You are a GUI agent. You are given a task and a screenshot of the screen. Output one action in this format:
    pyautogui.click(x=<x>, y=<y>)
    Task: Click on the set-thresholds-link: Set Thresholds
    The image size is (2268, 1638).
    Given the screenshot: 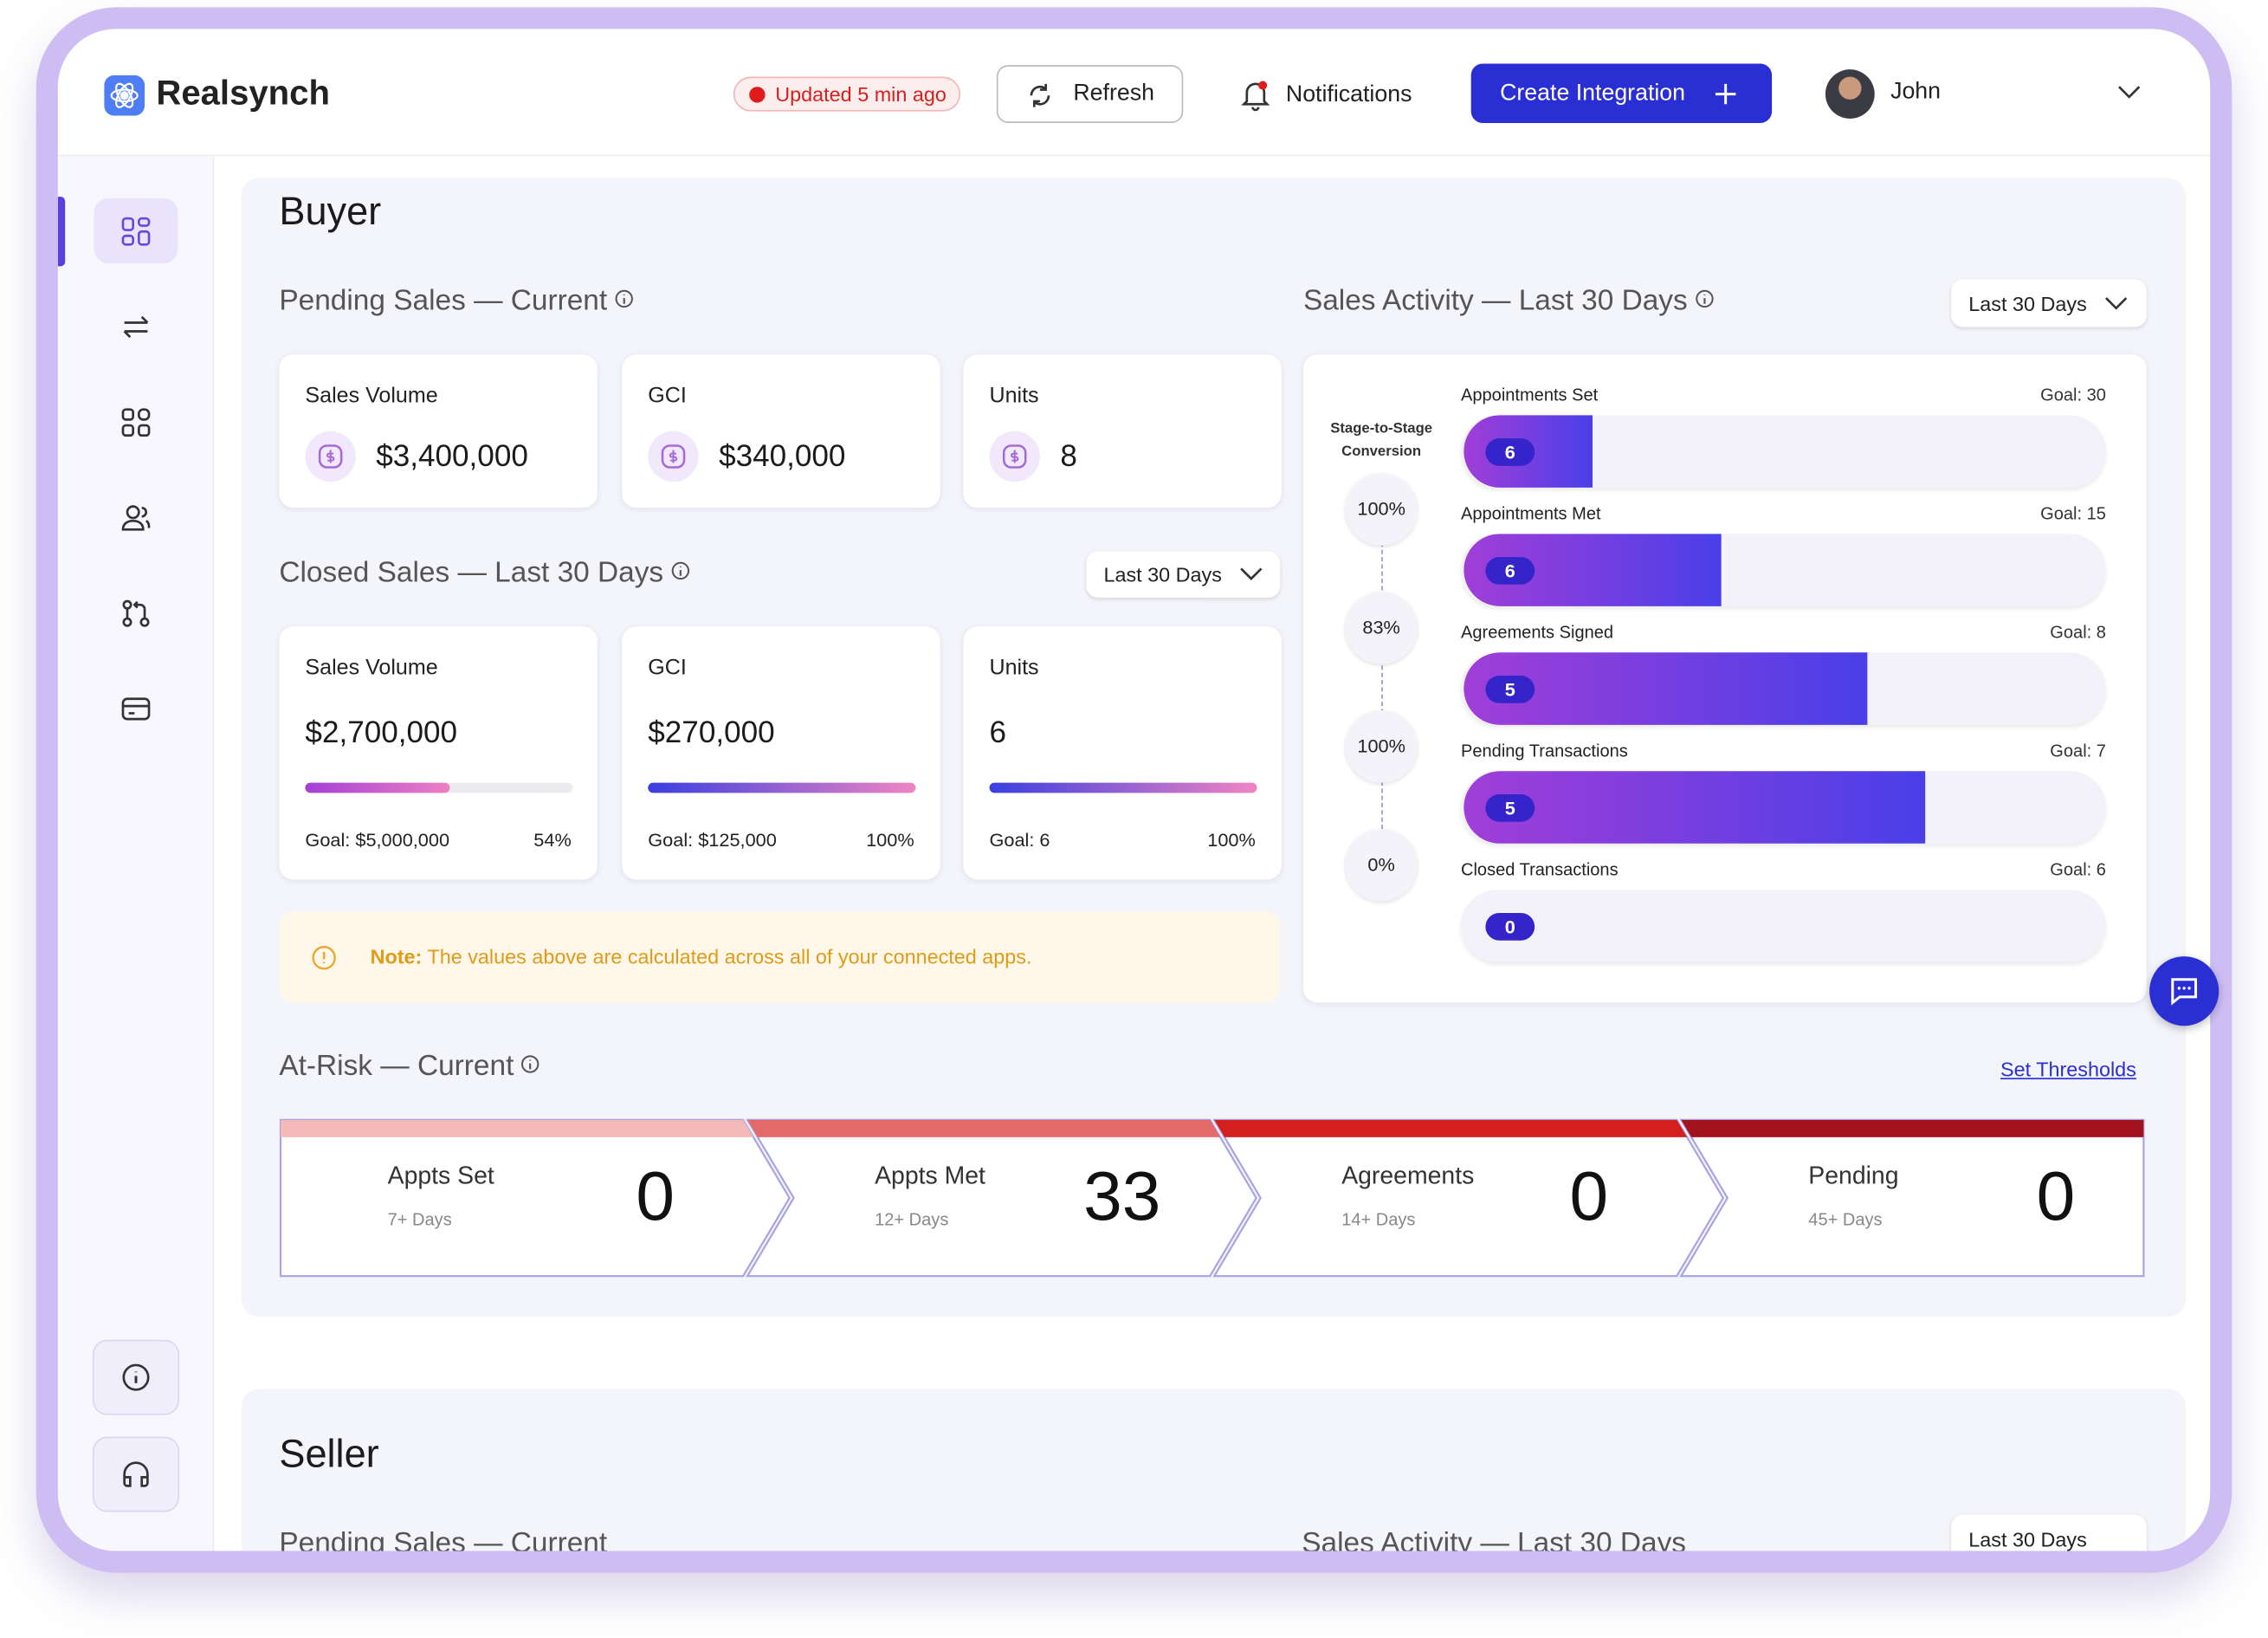 What is the action you would take?
    pyautogui.click(x=2068, y=1069)
    